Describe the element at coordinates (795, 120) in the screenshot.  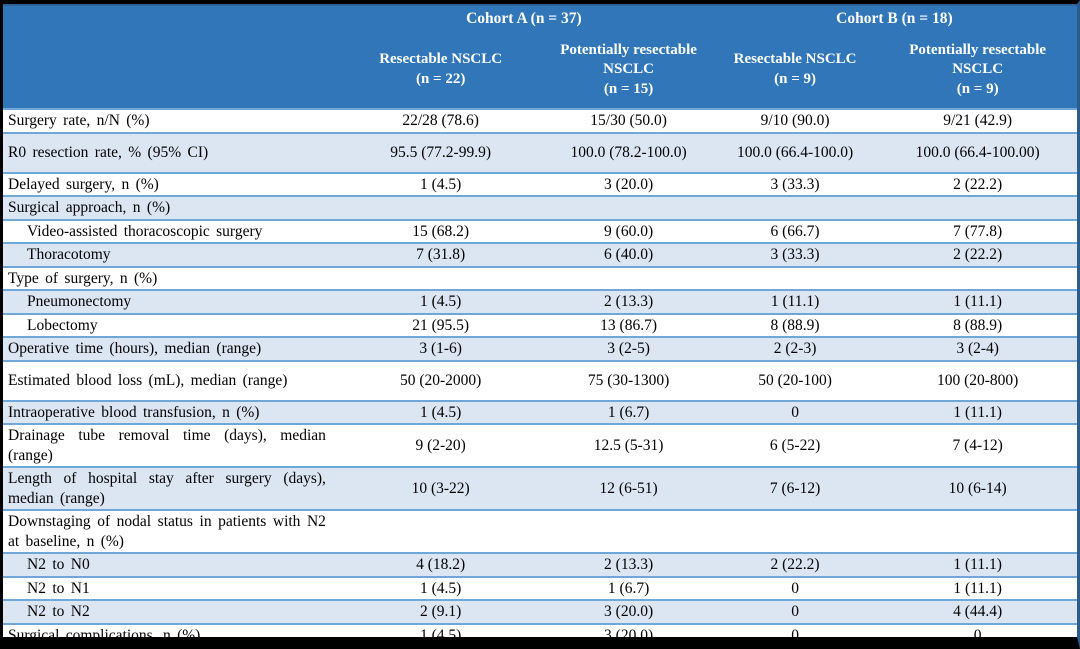
I see `cell-value: 9/10 (90.0)` at that location.